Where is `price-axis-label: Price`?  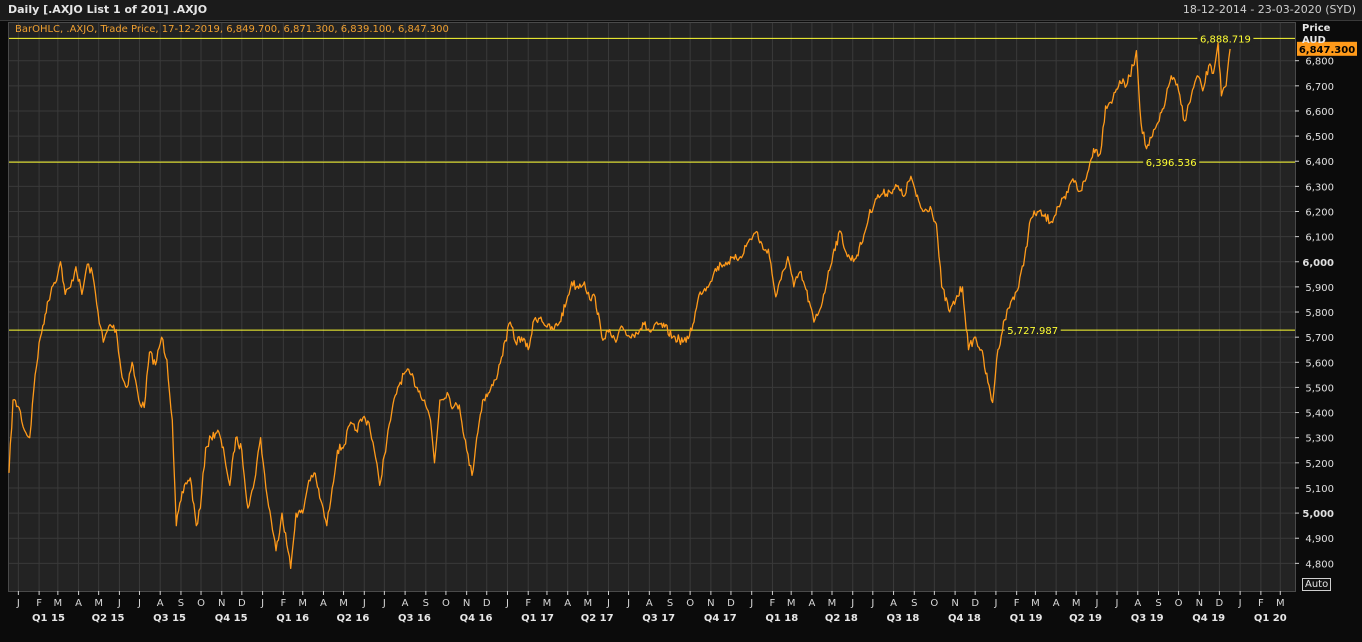 price-axis-label: Price is located at coordinates (1316, 28).